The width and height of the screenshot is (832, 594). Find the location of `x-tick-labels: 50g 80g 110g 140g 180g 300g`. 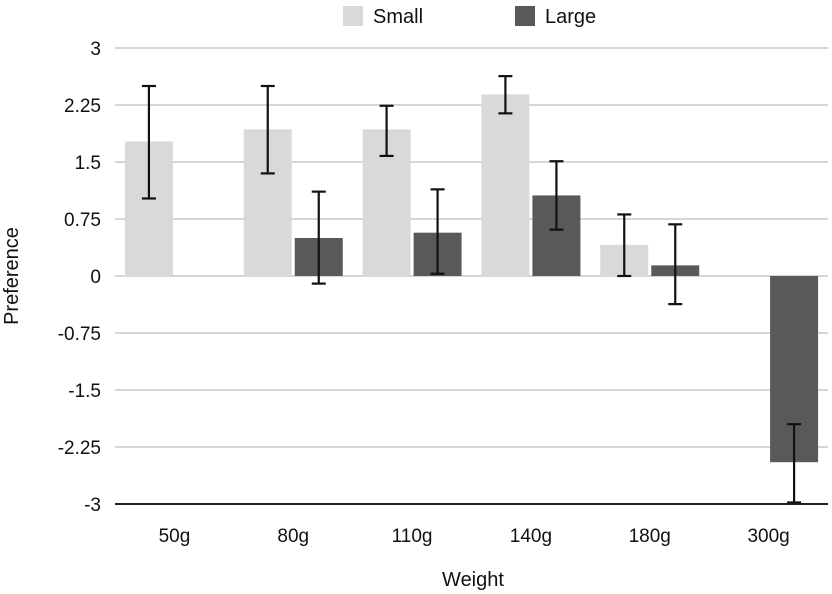

x-tick-labels: 50g 80g 110g 140g 180g 300g is located at coordinates (474, 536).